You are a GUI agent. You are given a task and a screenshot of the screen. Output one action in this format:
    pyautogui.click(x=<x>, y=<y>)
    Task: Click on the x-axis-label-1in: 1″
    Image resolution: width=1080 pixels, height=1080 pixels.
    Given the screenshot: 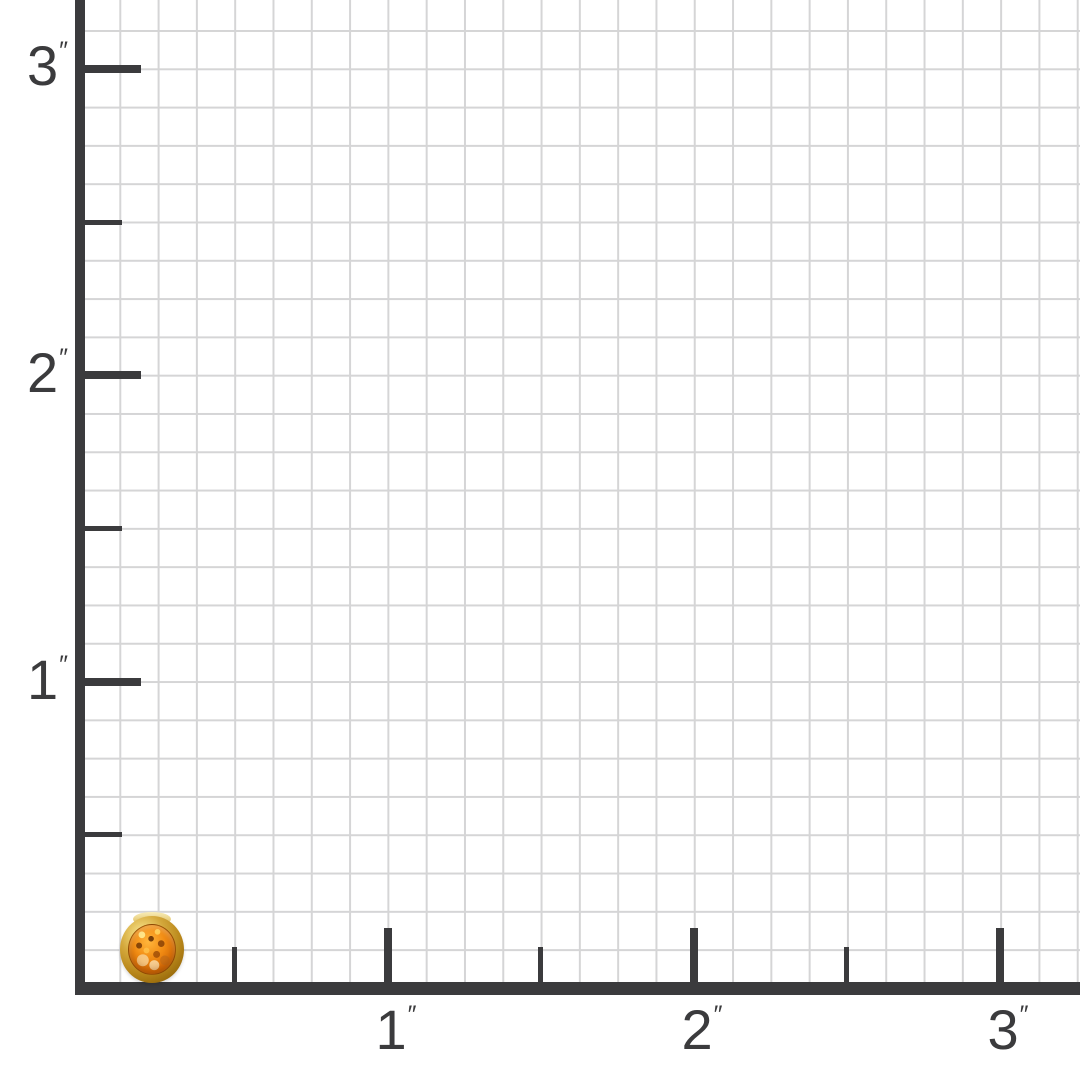 What is the action you would take?
    pyautogui.click(x=395, y=1035)
    